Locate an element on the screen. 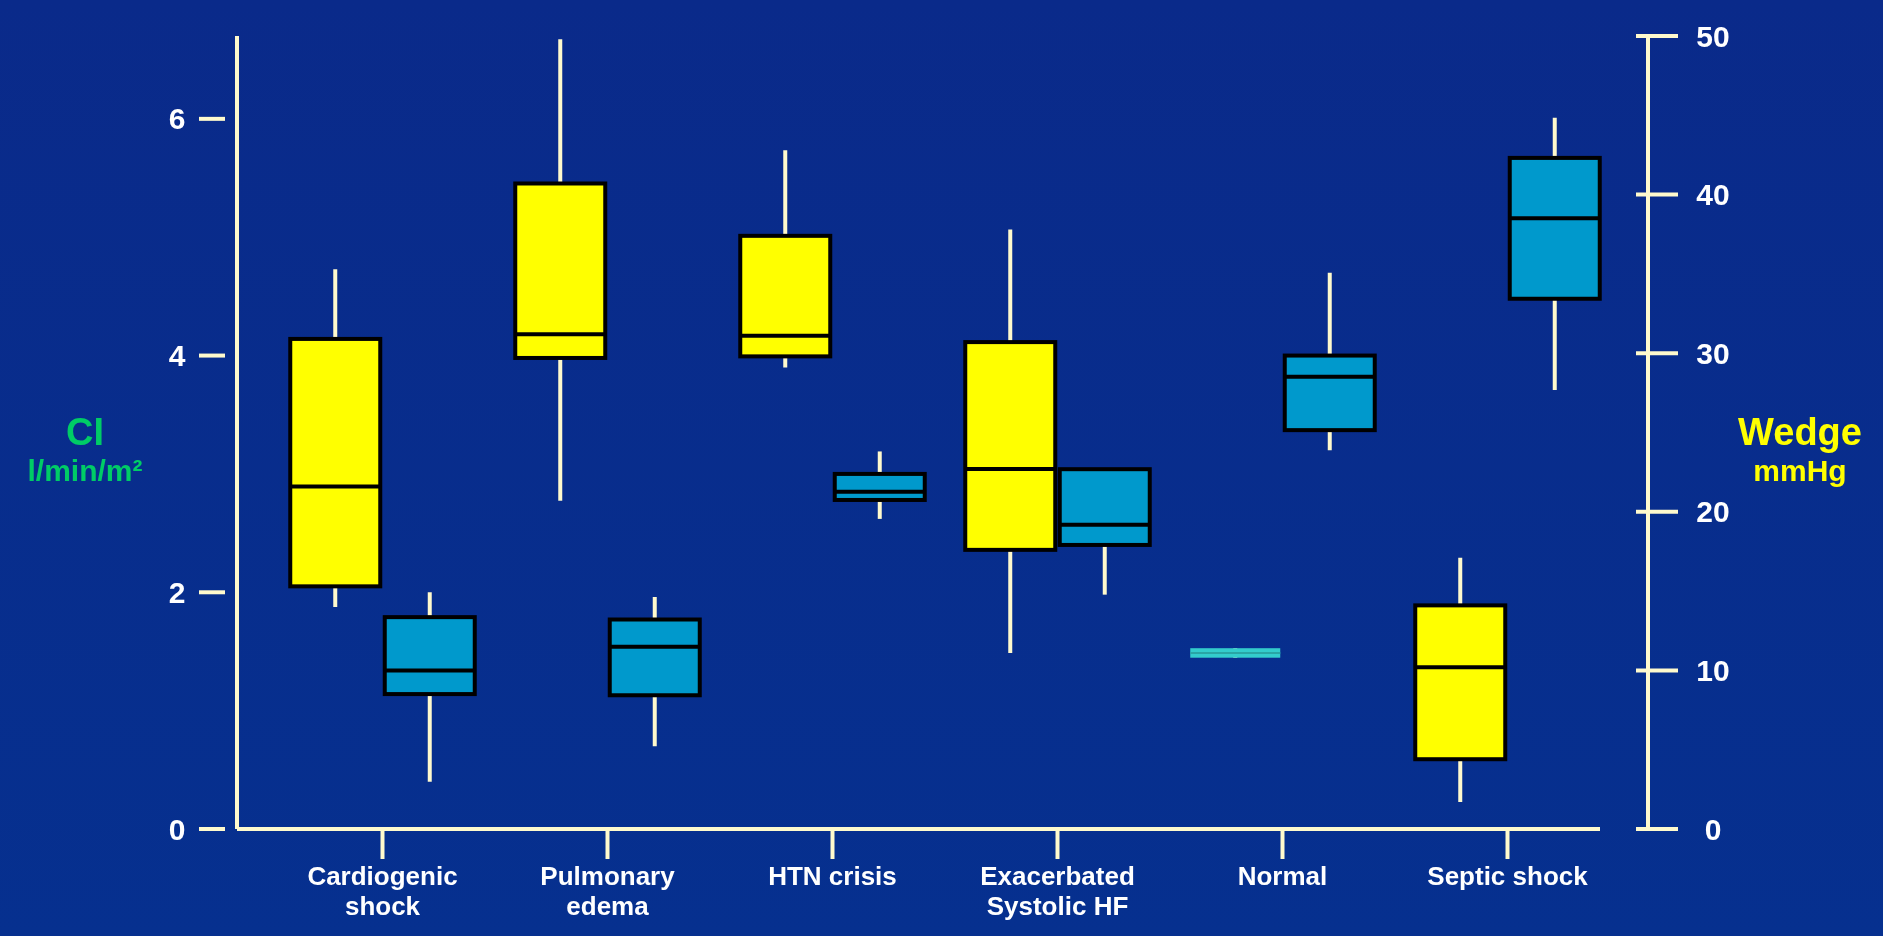  y-axis-title: CI l/min/m² is located at coordinates (85, 449).